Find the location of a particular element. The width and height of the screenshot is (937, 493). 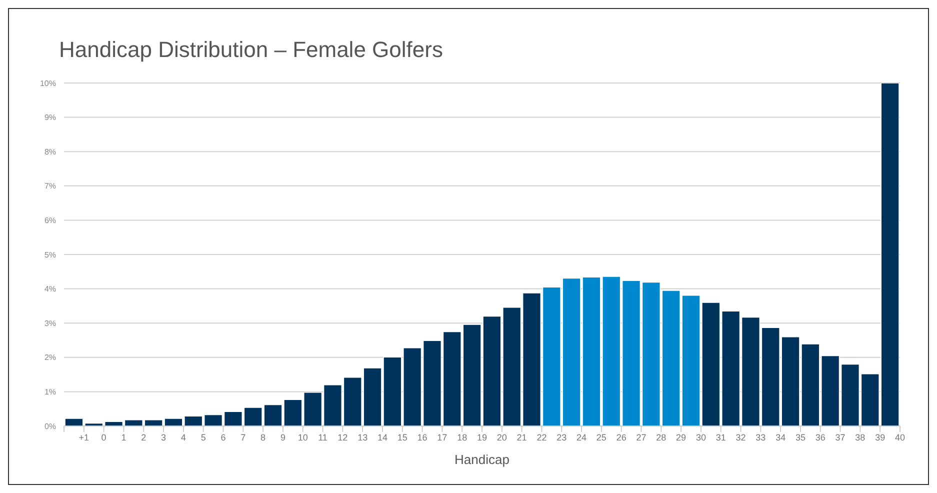

x-tick-label: 27 is located at coordinates (641, 437).